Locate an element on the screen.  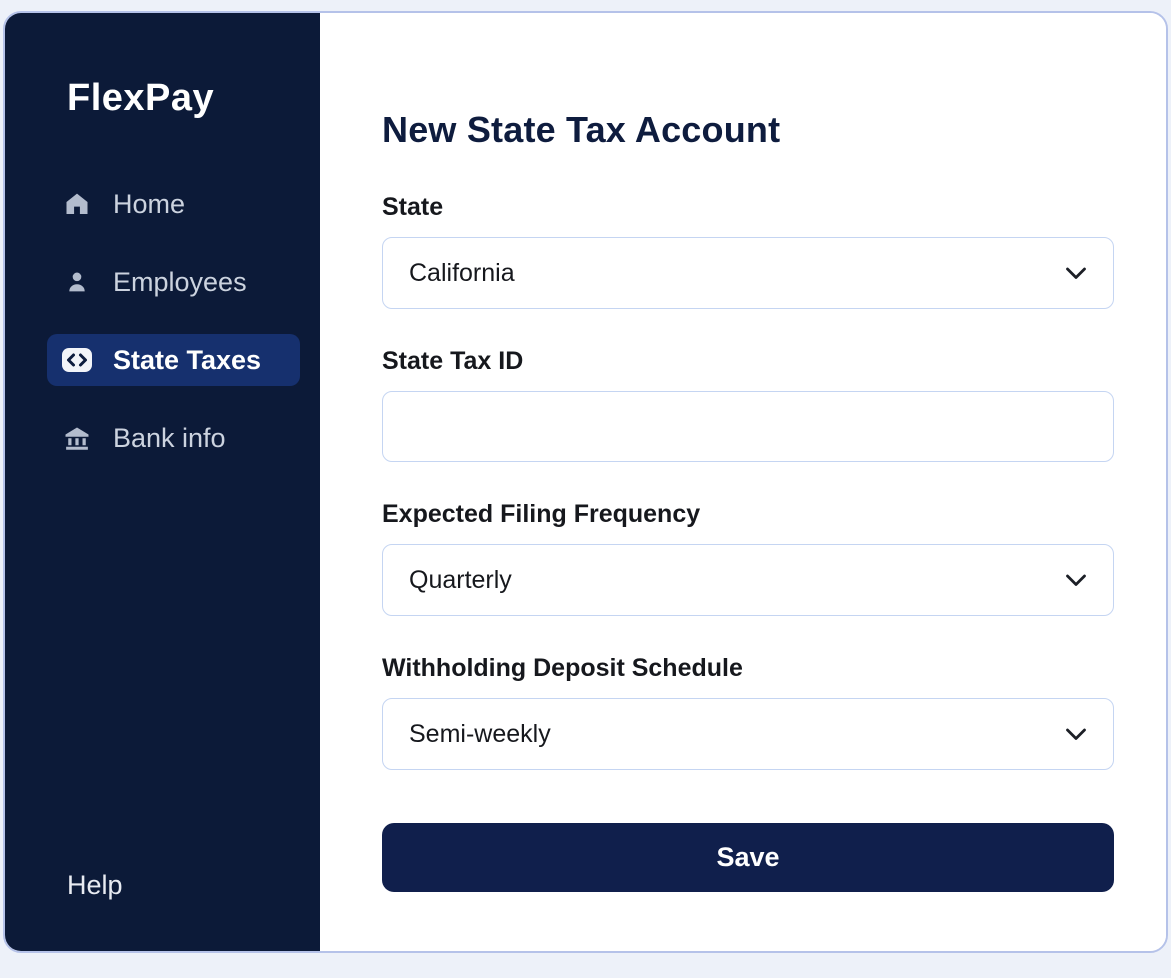
person-icon is located at coordinates (77, 282).